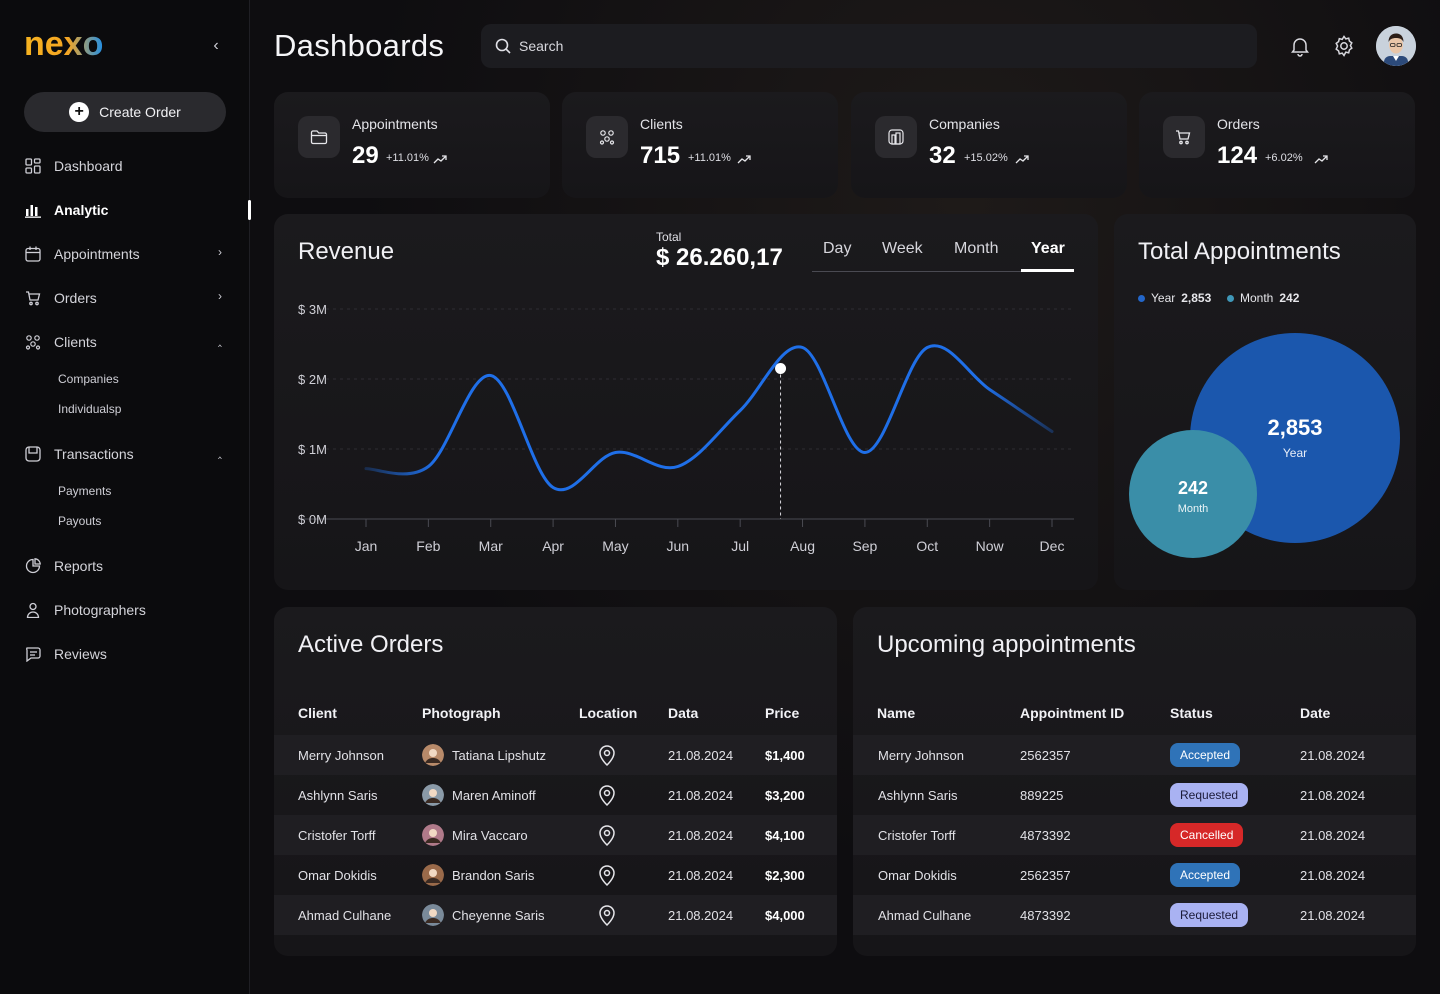 The height and width of the screenshot is (994, 1440). Describe the element at coordinates (125, 654) in the screenshot. I see `sidebar-item-reviews: Reviews` at that location.